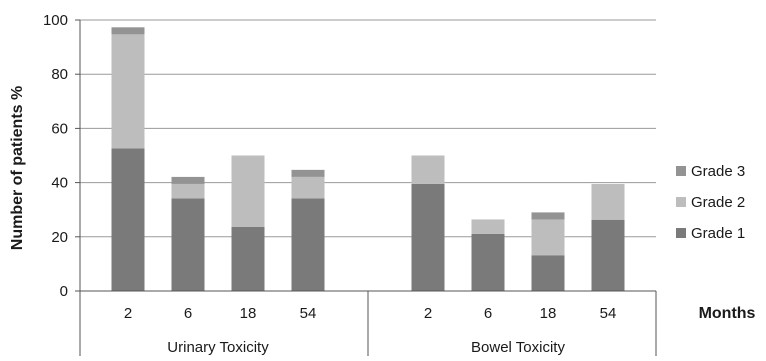  What do you see at coordinates (59, 237) in the screenshot?
I see `y-tick-label: 20` at bounding box center [59, 237].